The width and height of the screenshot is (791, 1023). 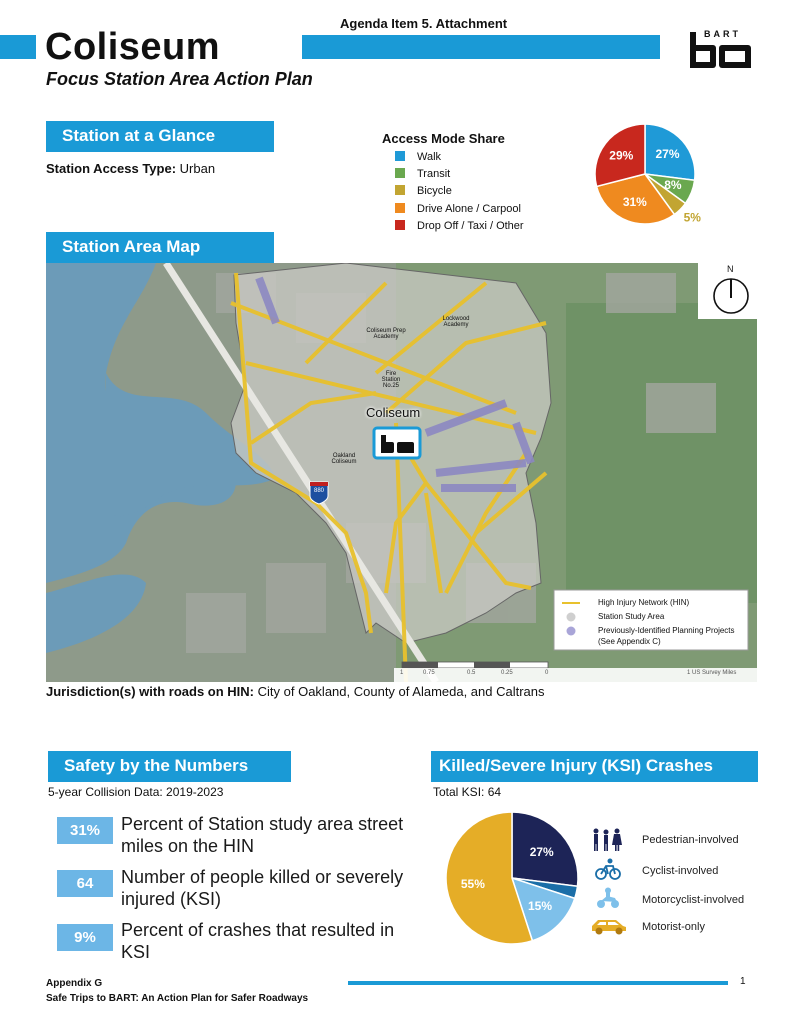 I want to click on legend-walk: Walk, so click(x=418, y=157).